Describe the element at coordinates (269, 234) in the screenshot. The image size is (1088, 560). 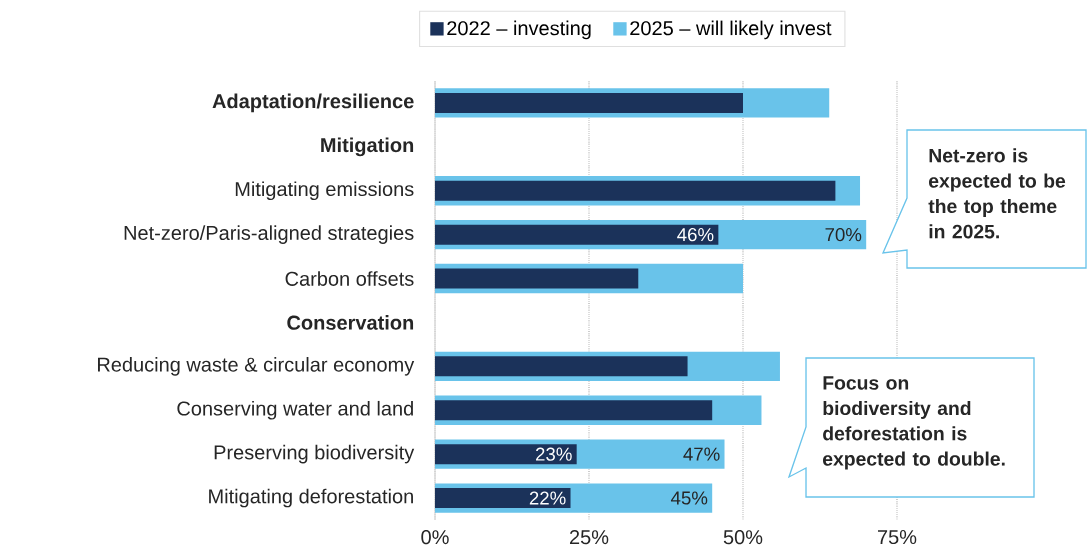
I see `y-tick-label: Net-zero/Paris-aligned strategies` at that location.